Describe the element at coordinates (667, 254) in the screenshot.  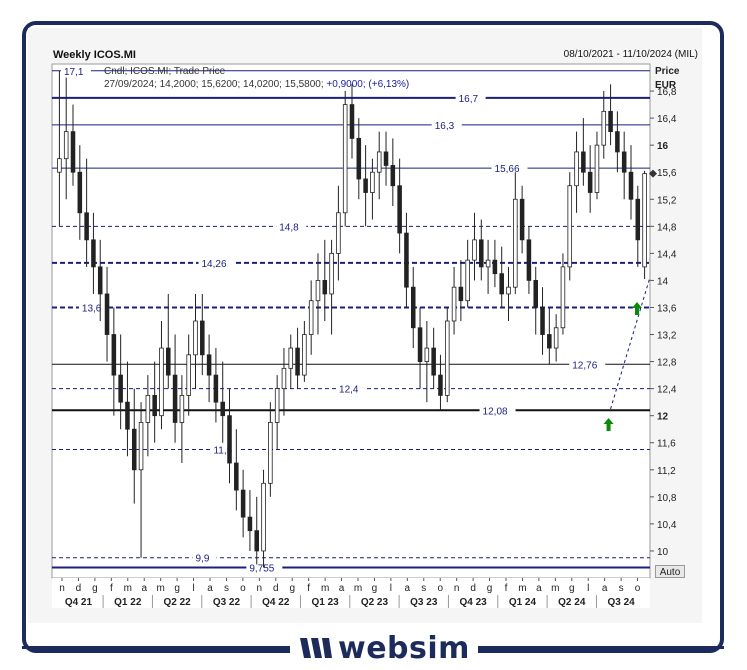
I see `y-tick-label: 14,4` at that location.